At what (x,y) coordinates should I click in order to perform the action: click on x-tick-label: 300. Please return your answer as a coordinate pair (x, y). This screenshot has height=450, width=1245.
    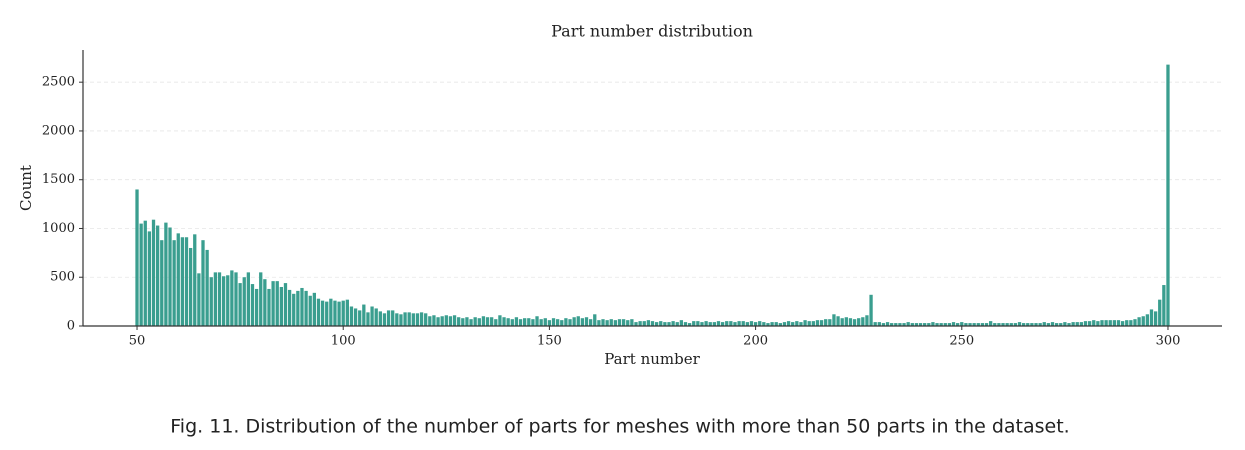
    Looking at the image, I should click on (1168, 341).